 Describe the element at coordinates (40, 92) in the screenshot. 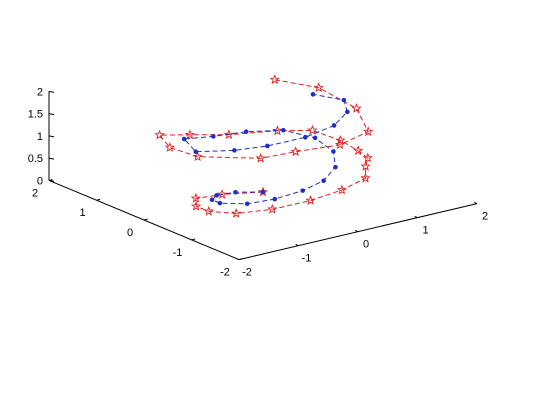

I see `z-tick-label: 2` at that location.